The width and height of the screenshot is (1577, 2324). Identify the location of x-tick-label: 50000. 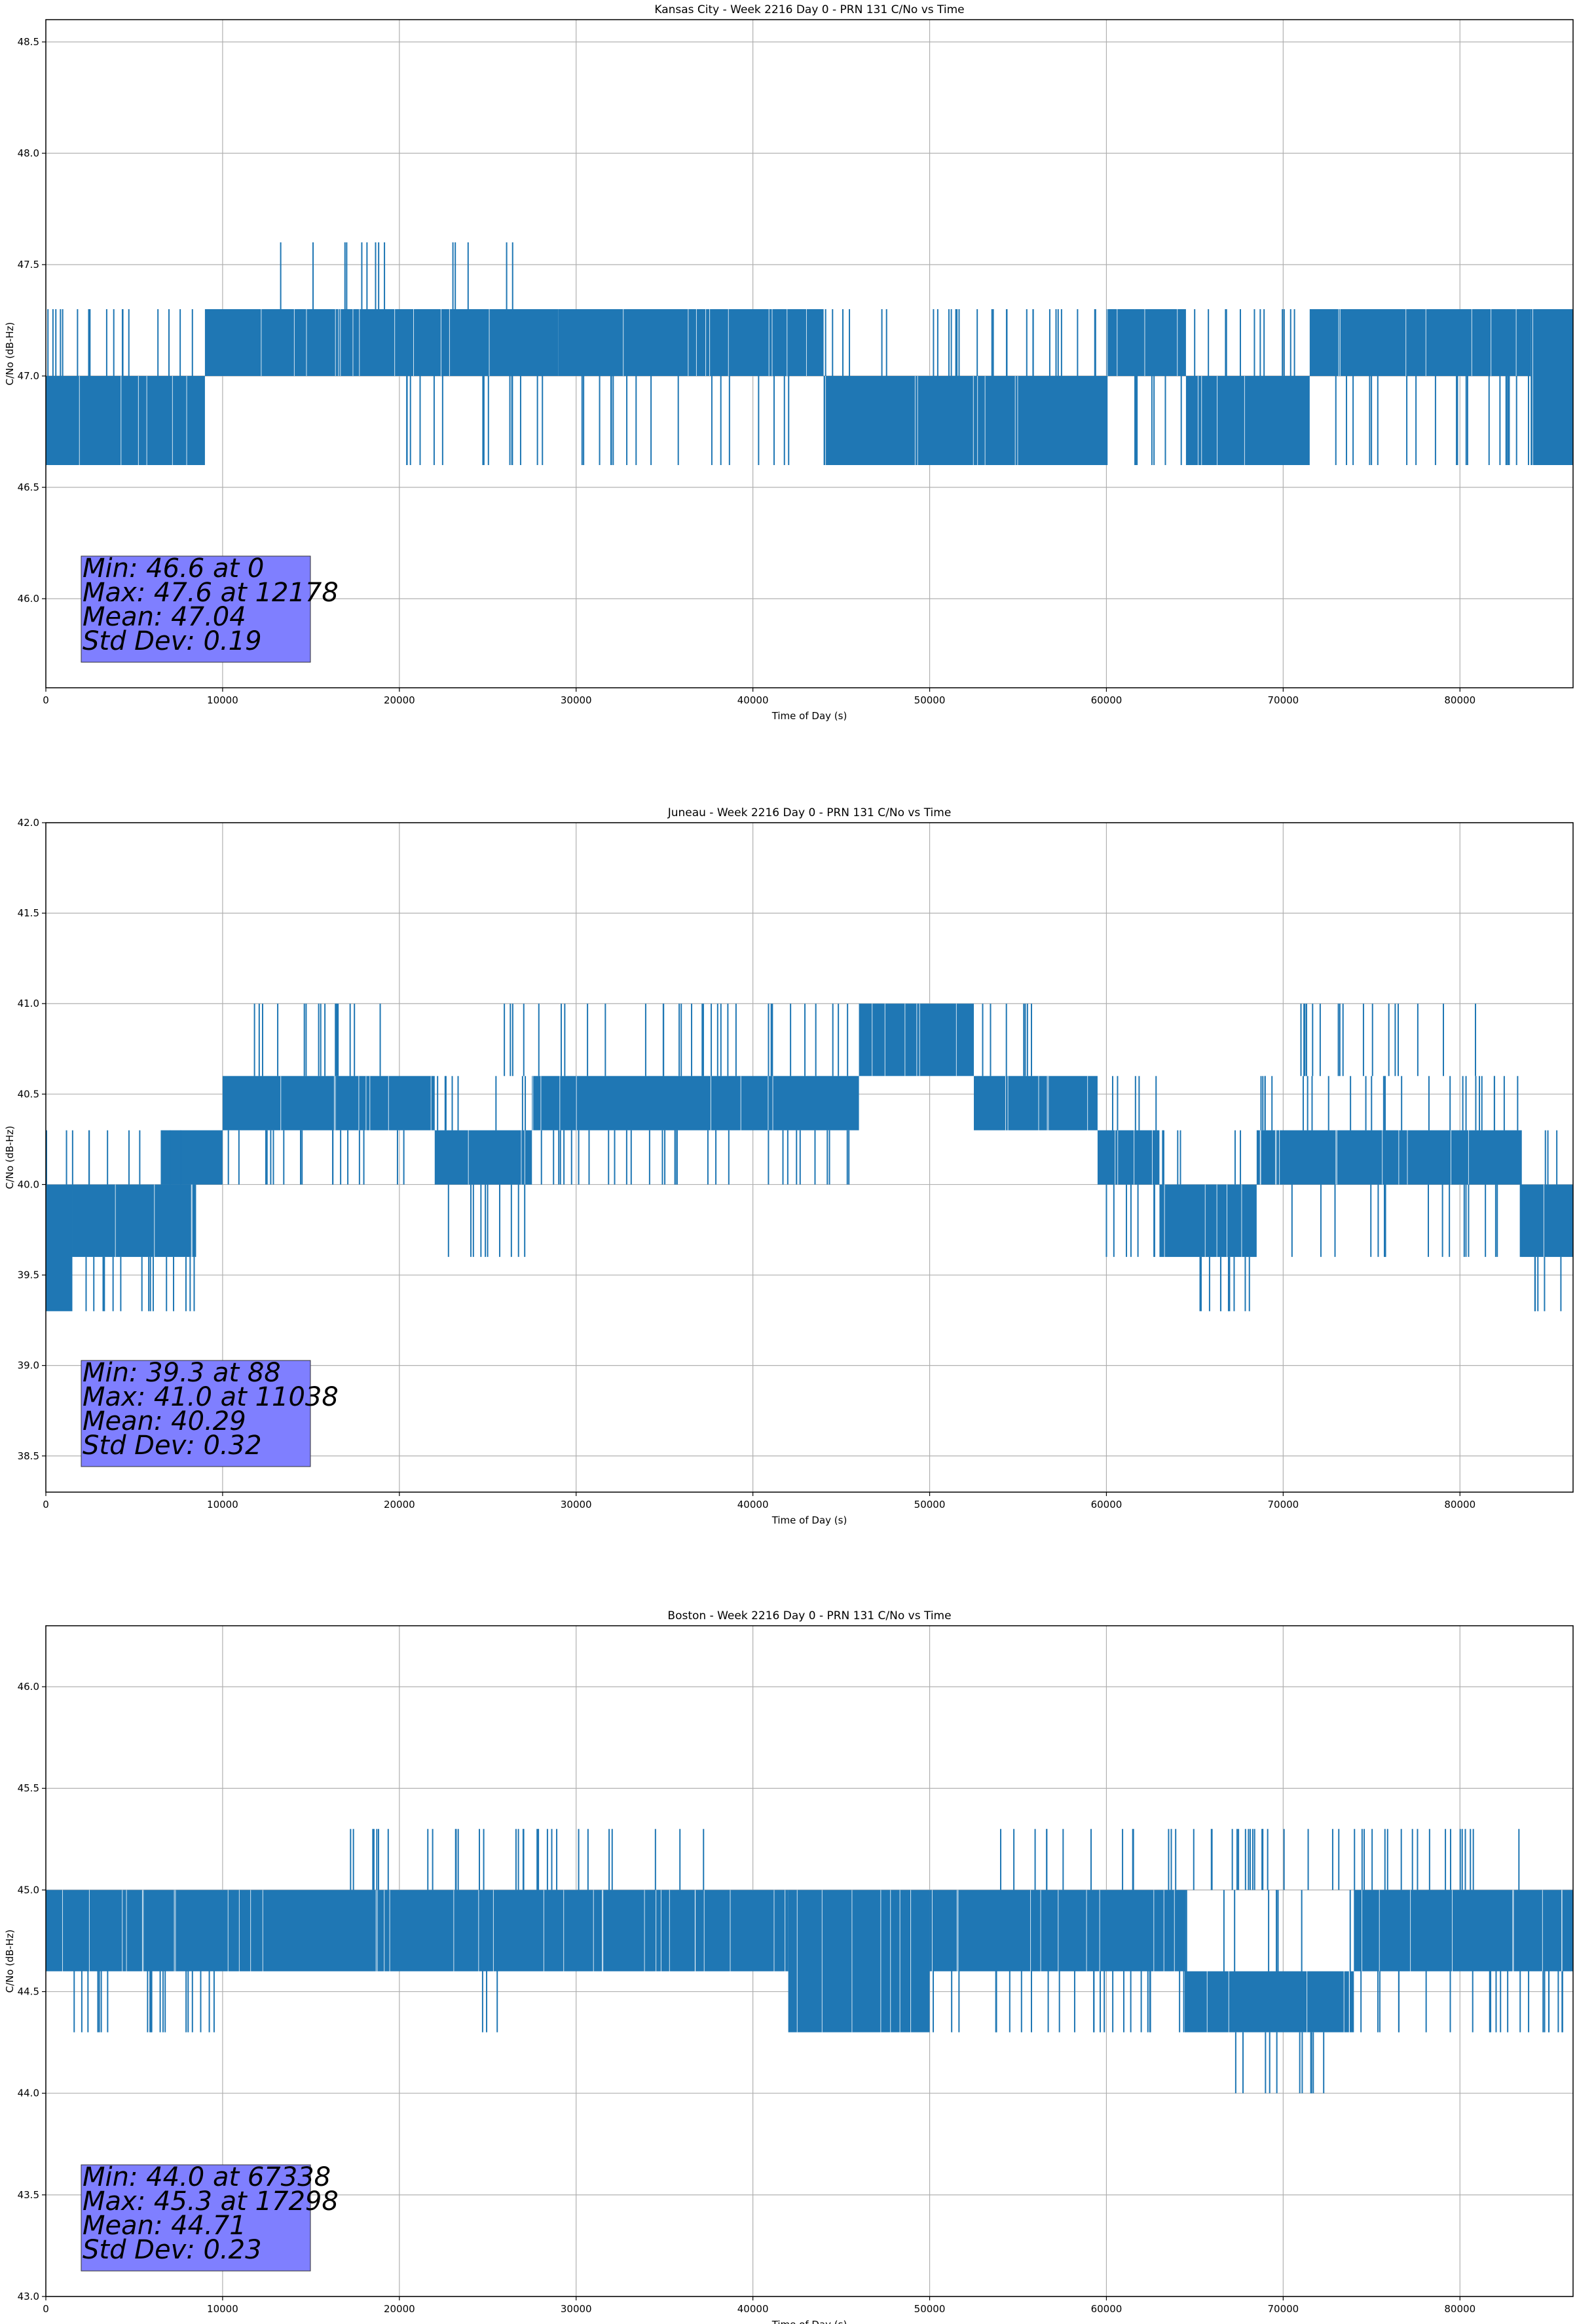
(930, 2309).